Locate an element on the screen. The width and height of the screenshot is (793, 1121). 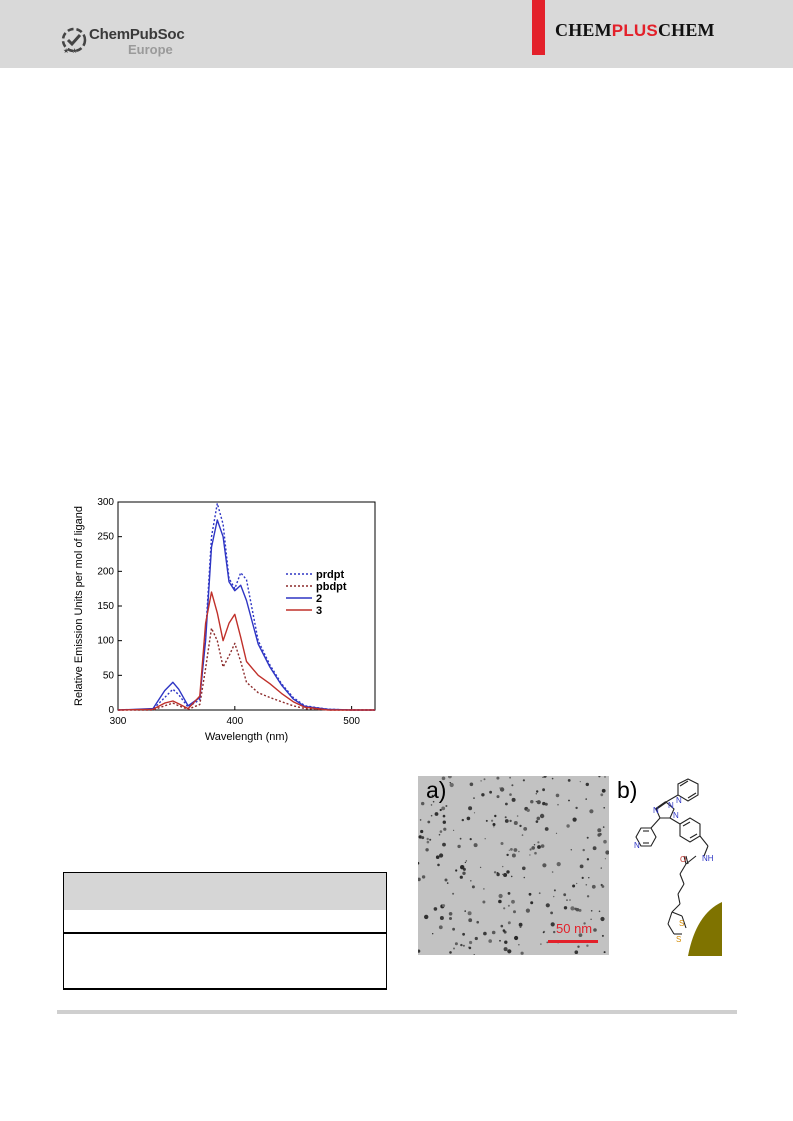
legend-label-3: 3 is located at coordinates (319, 611).